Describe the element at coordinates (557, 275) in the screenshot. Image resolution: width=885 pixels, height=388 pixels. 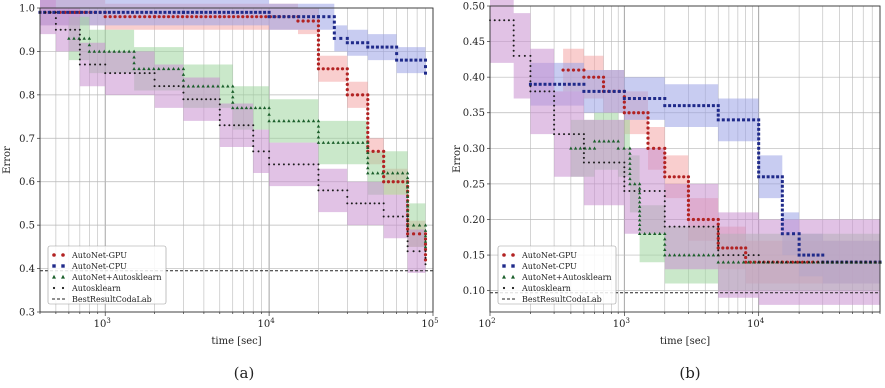
I see `legend-box-b` at that location.